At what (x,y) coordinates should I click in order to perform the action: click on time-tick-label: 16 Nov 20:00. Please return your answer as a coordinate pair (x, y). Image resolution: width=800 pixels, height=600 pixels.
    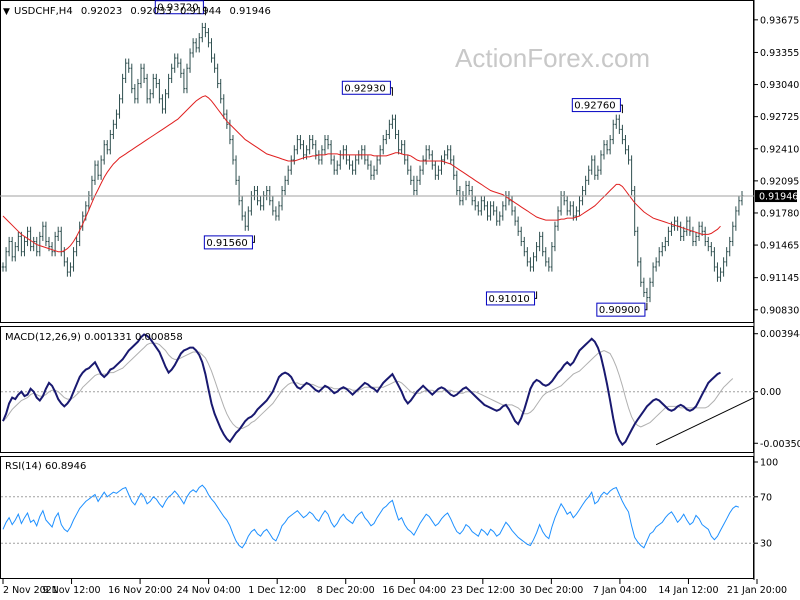
    Looking at the image, I should click on (140, 590).